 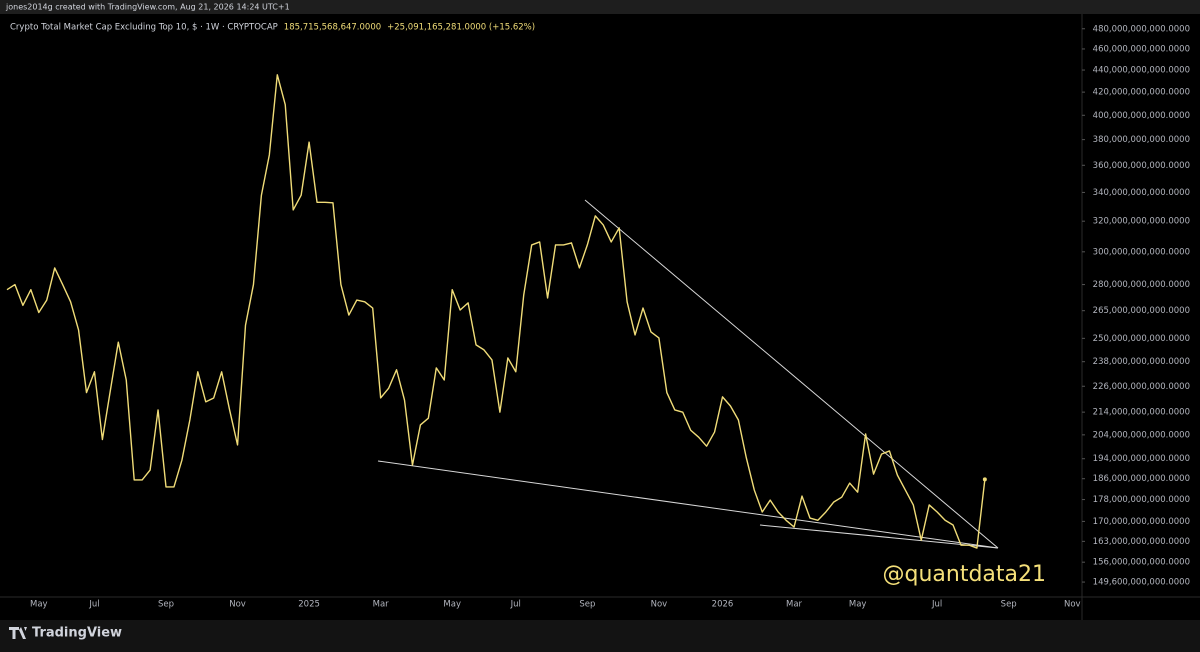 What do you see at coordinates (600, 636) in the screenshot?
I see `footer` at bounding box center [600, 636].